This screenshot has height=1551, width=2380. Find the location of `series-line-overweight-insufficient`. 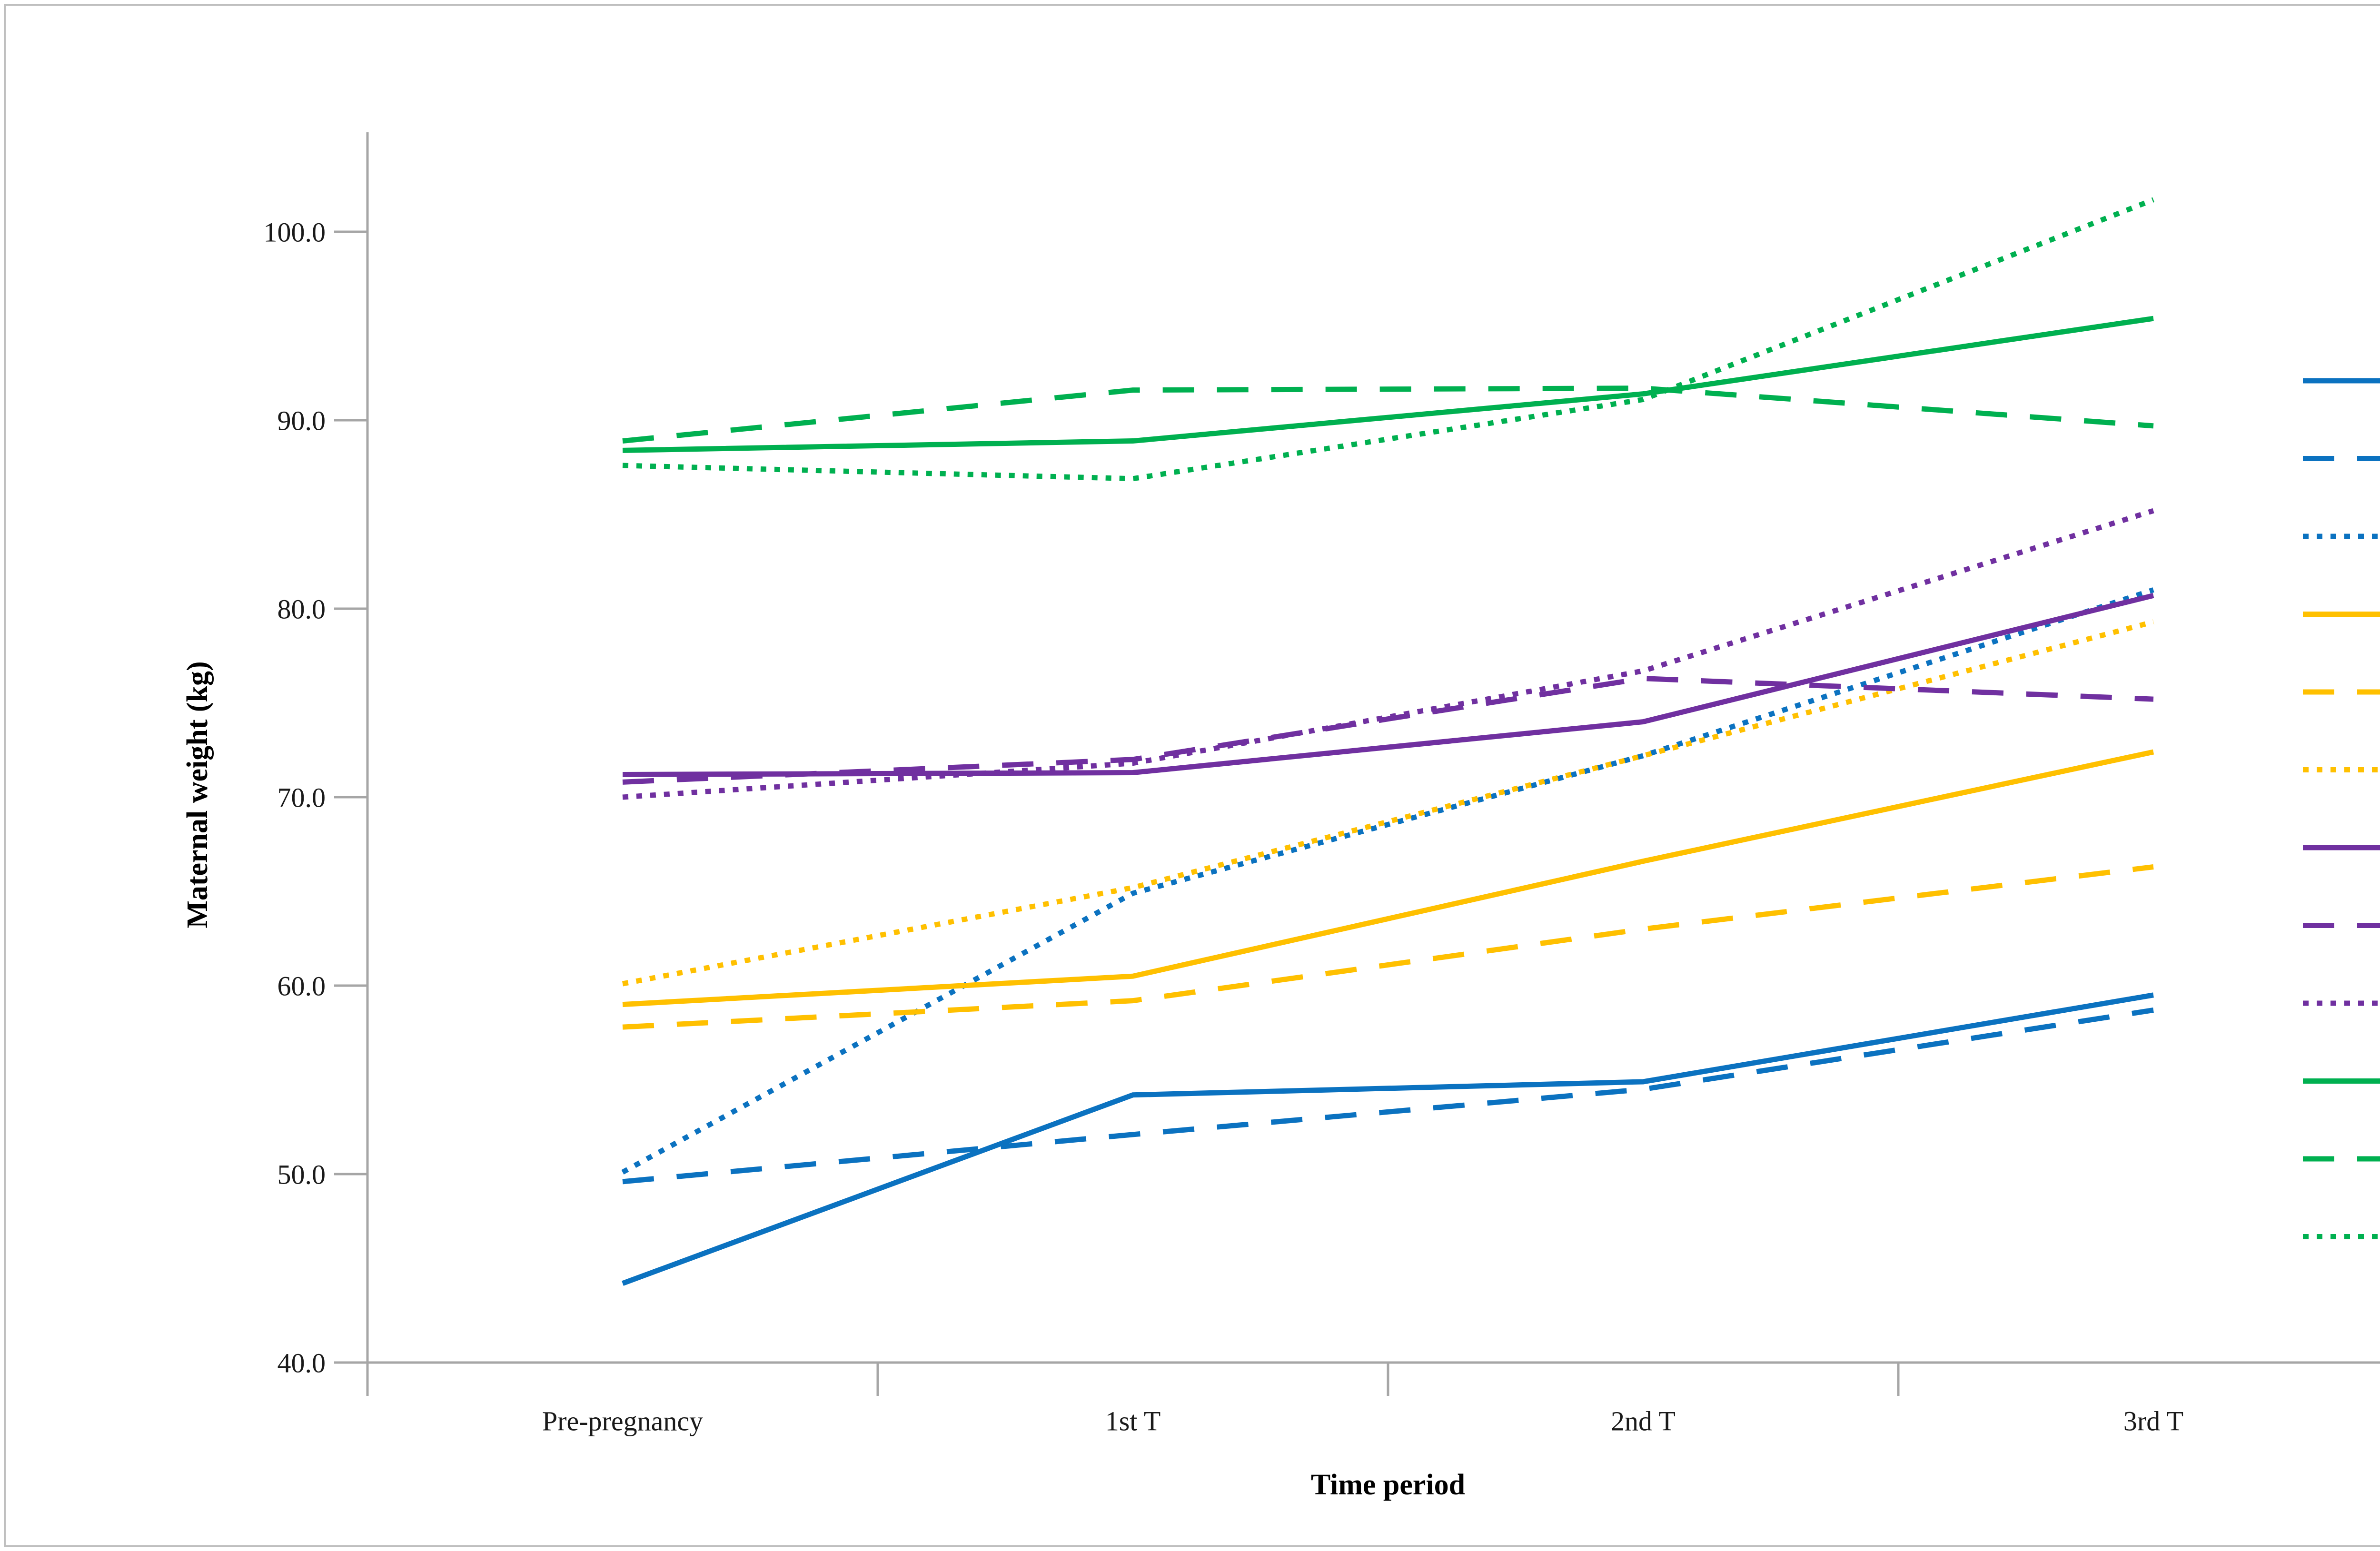

series-line-overweight-insufficient is located at coordinates (1388, 730).